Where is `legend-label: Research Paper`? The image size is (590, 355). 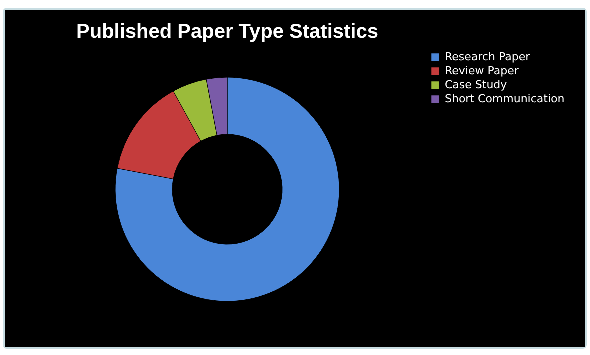 legend-label: Research Paper is located at coordinates (488, 57).